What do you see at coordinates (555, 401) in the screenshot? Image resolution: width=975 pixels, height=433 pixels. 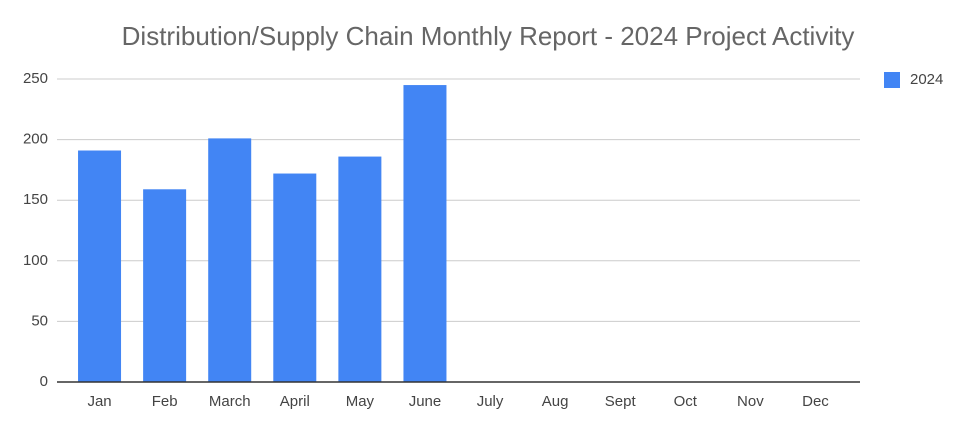 I see `x-tick-label: Aug` at bounding box center [555, 401].